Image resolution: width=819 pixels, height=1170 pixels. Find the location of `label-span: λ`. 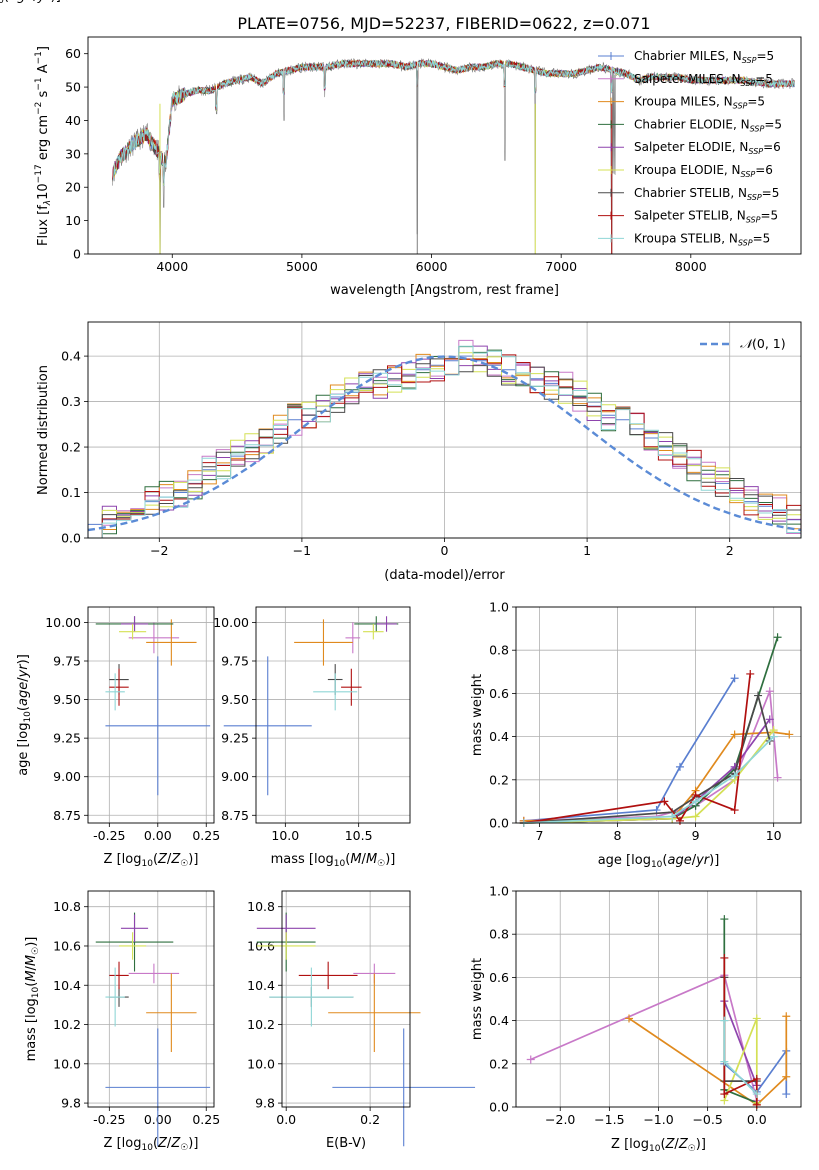

label-span: λ is located at coordinates (48, 203).